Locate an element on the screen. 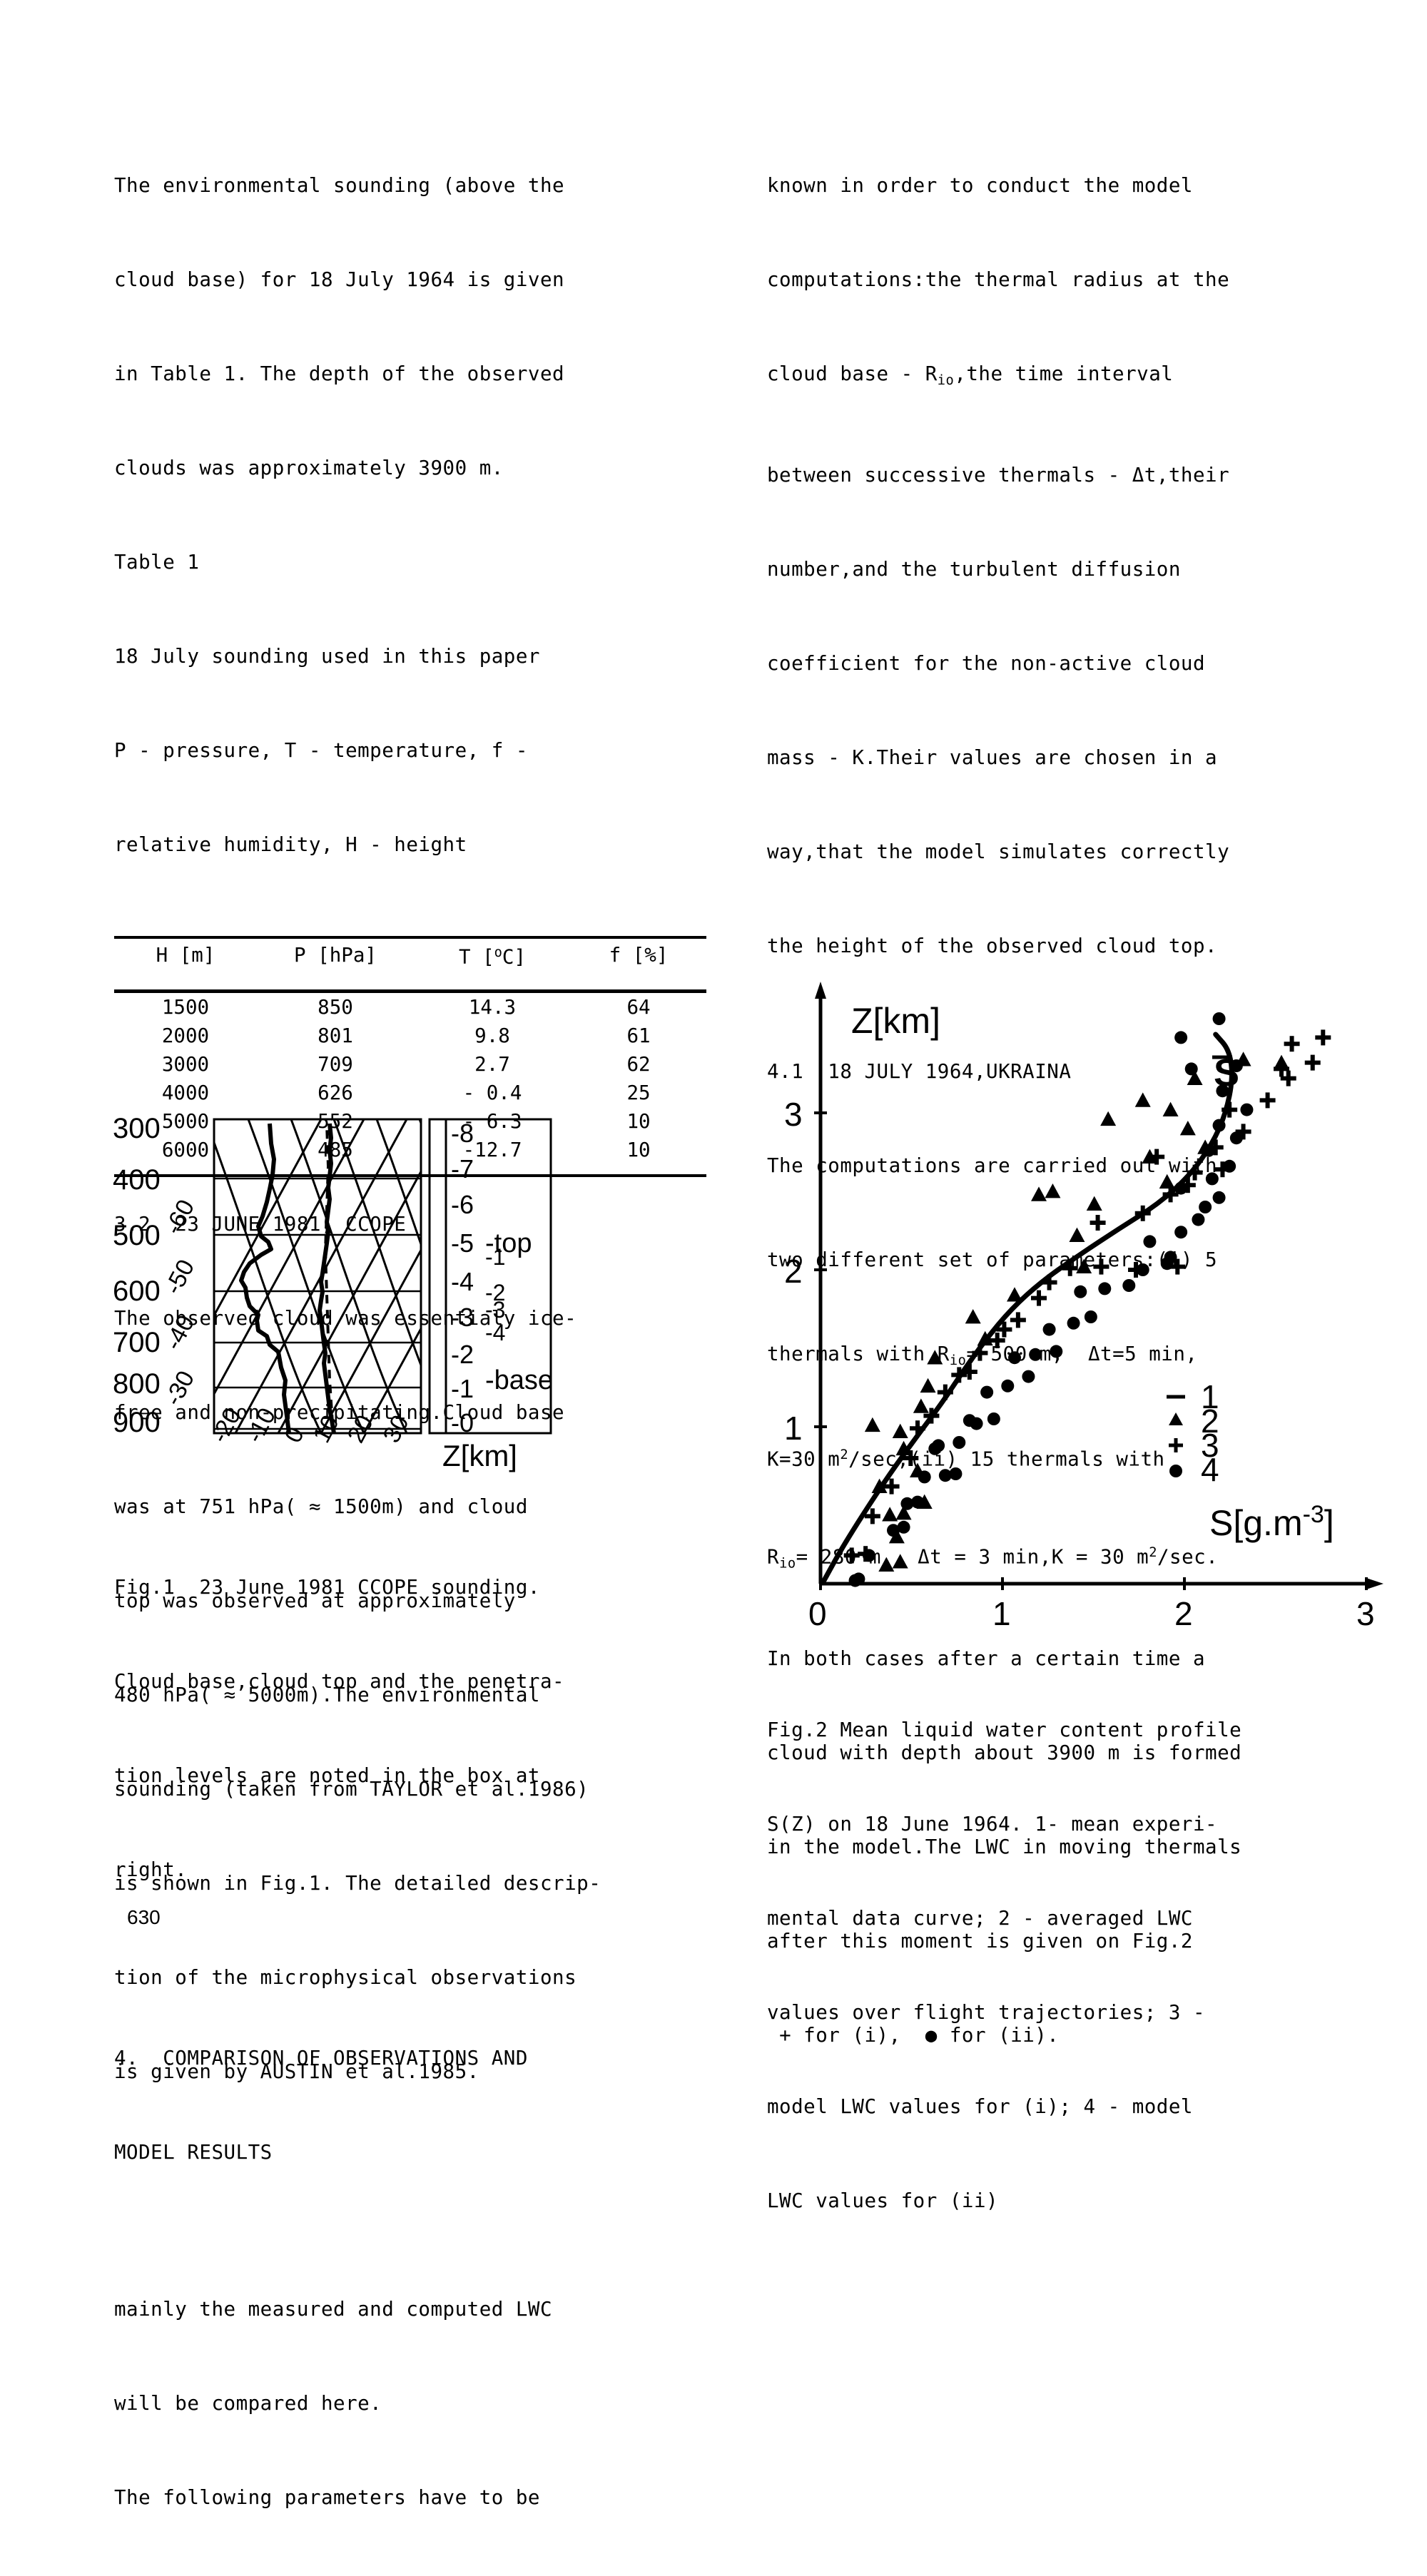 The width and height of the screenshot is (1427, 2576). skew-label--40: -40 is located at coordinates (180, 1333).